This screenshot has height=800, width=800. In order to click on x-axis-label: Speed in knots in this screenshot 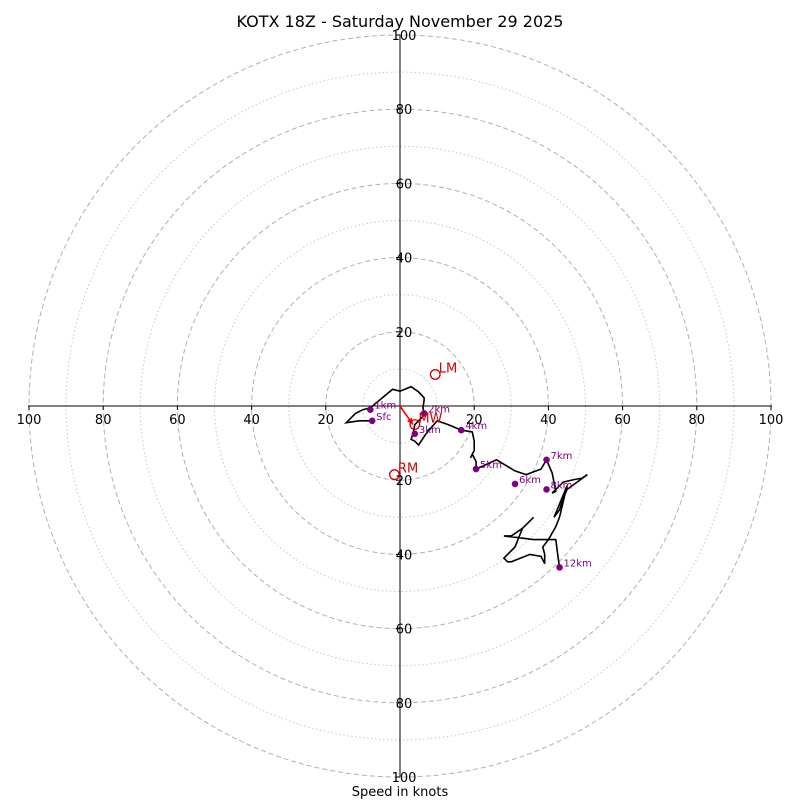, I will do `click(400, 792)`.